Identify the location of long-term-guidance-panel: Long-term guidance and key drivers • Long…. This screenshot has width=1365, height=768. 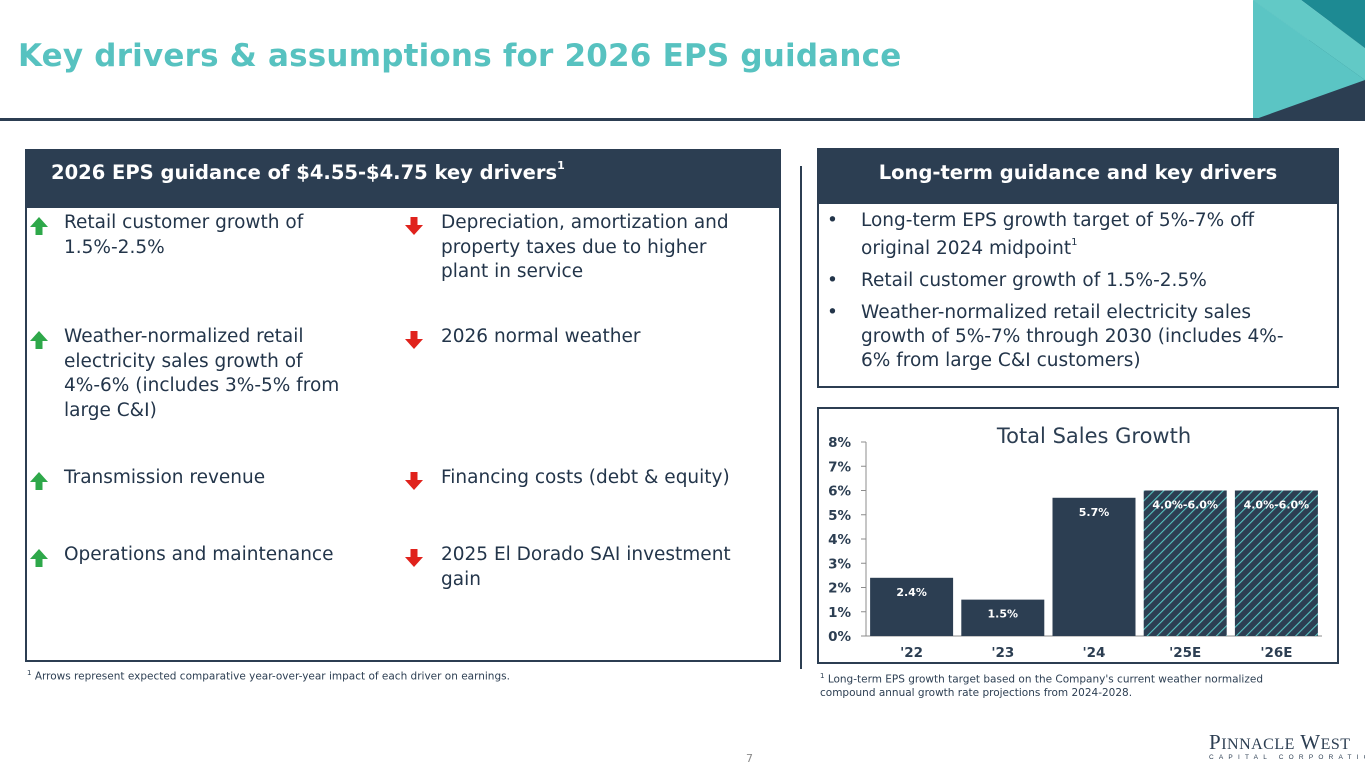
(1078, 268).